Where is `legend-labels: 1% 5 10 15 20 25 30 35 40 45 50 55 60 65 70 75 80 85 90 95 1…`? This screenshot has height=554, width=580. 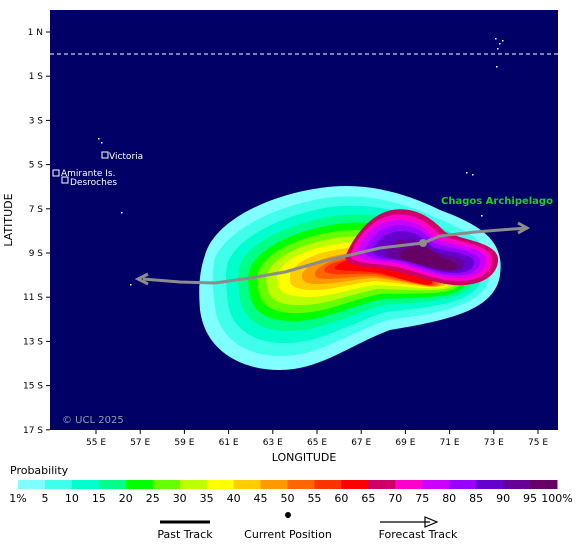
legend-labels: 1% 5 10 15 20 25 30 35 40 45 50 55 60 65 70 75 80 85 90 95 1… is located at coordinates (290, 498).